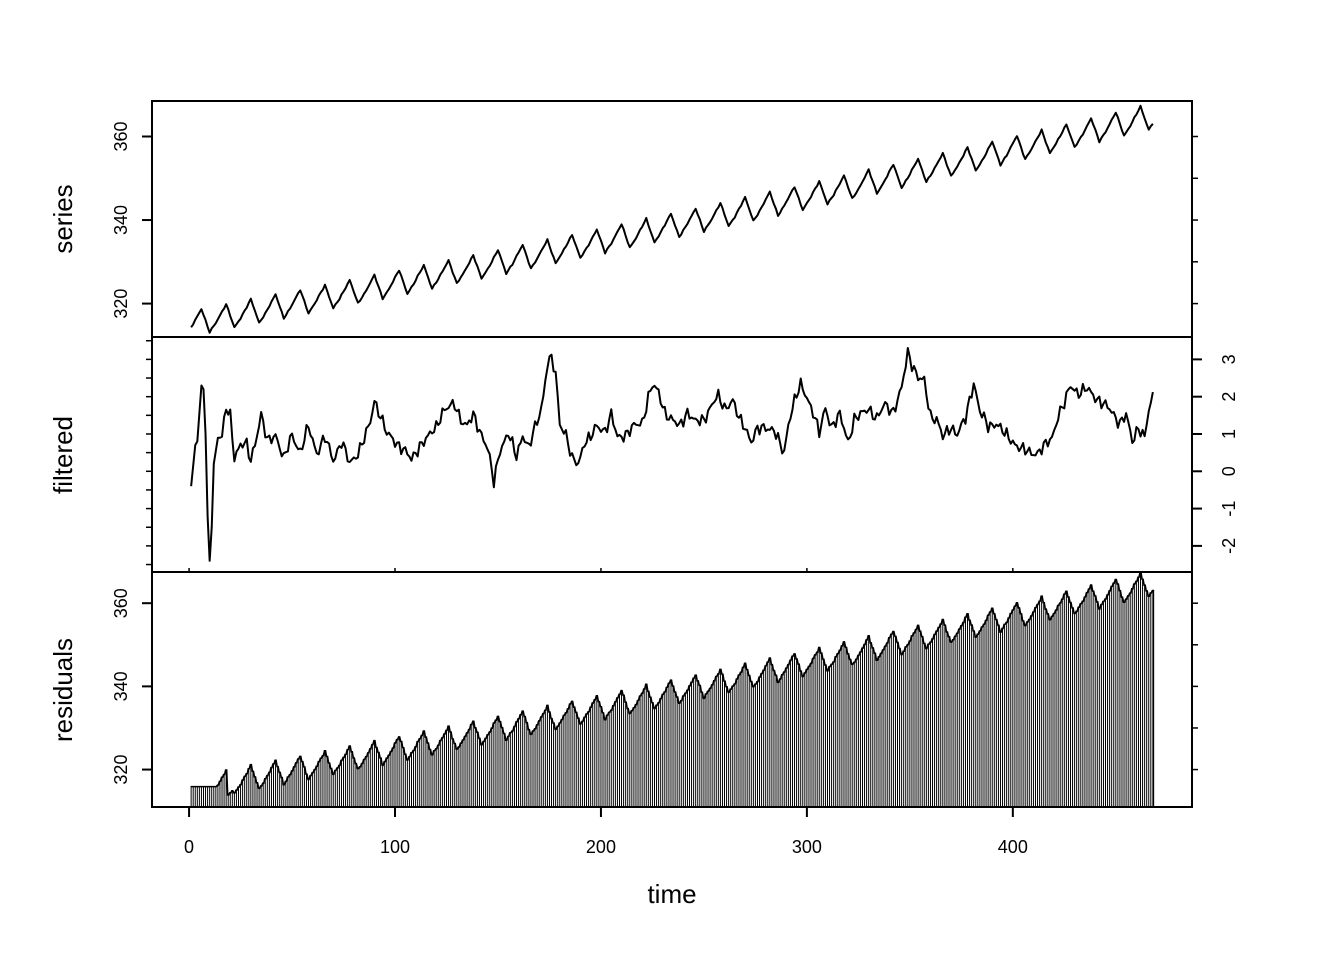  What do you see at coordinates (1229, 434) in the screenshot?
I see `y-tick-label: 1` at bounding box center [1229, 434].